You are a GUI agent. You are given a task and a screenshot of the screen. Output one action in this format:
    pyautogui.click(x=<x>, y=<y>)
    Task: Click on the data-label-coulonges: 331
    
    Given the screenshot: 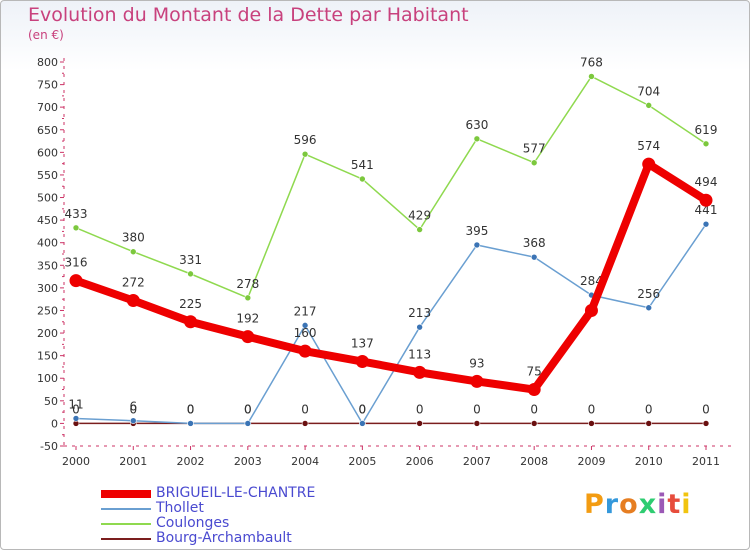 What is the action you would take?
    pyautogui.click(x=190, y=260)
    